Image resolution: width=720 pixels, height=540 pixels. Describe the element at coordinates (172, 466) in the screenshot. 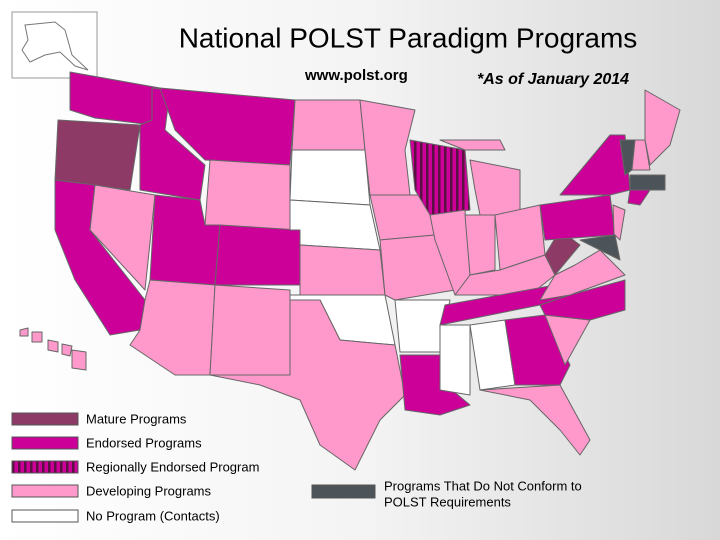

I see `legend-label: Regionally Endorsed Program` at that location.